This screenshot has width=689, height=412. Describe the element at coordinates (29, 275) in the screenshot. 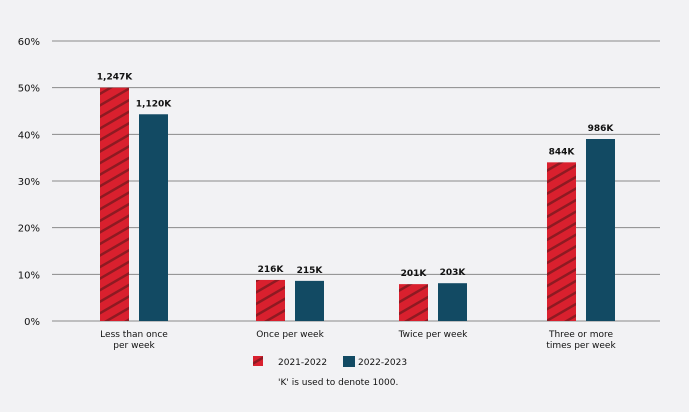

I see `y-tick-label: 10%` at that location.